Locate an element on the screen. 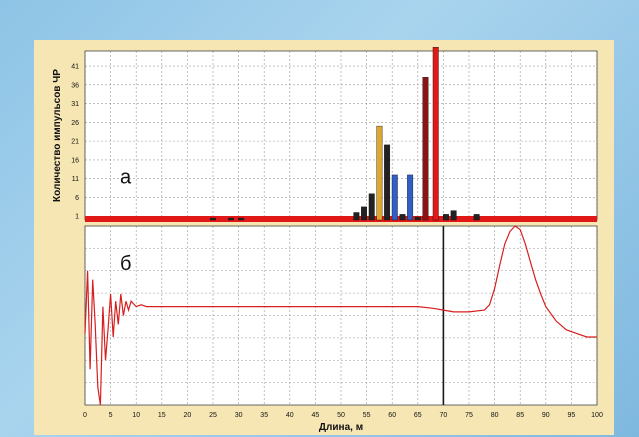 This screenshot has width=639, height=437. y-axis-label: Количество импульсов ЧР is located at coordinates (57, 135).